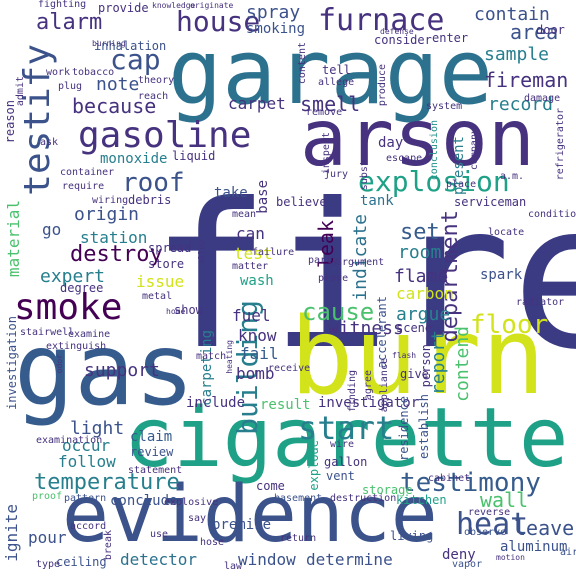  I want to click on word-condition: condition, so click(552, 214).